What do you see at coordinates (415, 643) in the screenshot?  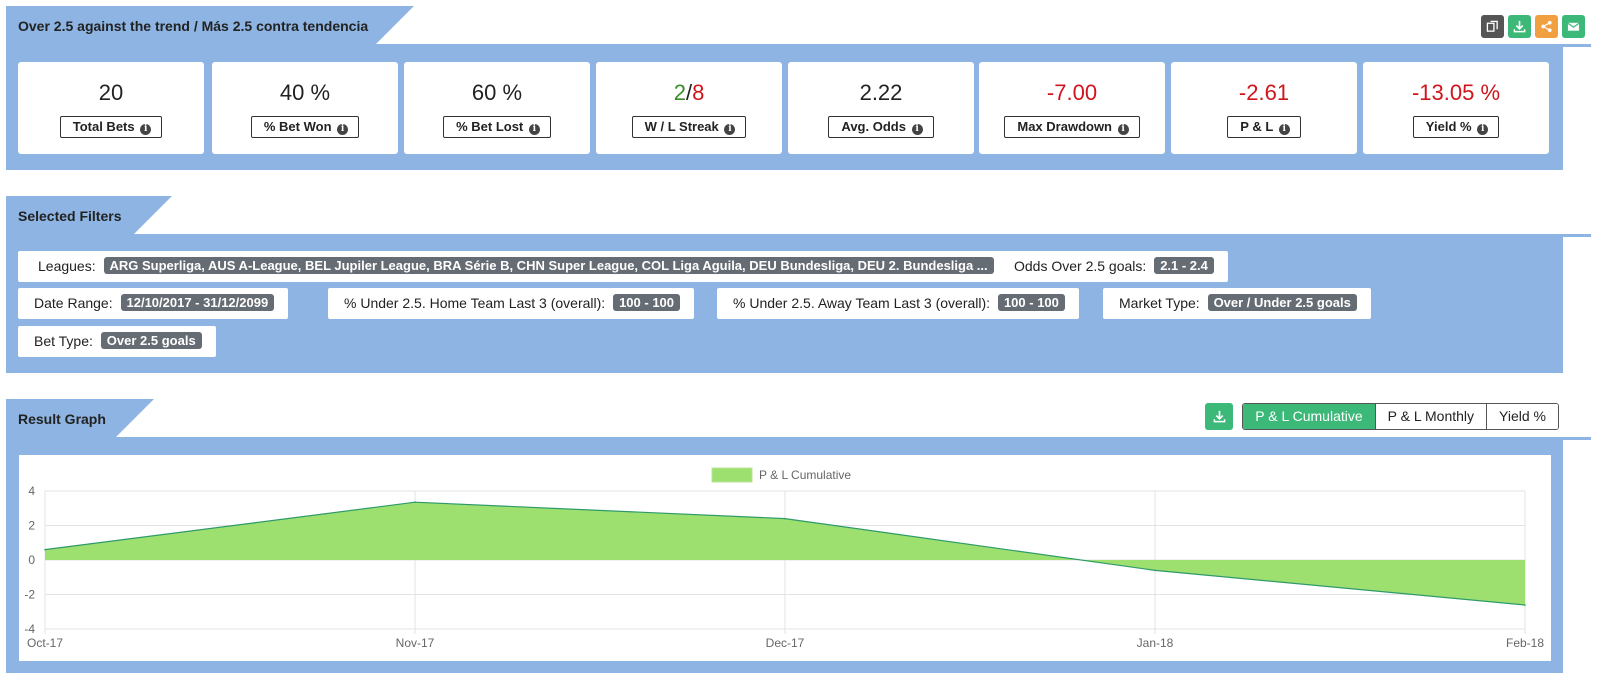 I see `x-tick-label: Nov-17` at bounding box center [415, 643].